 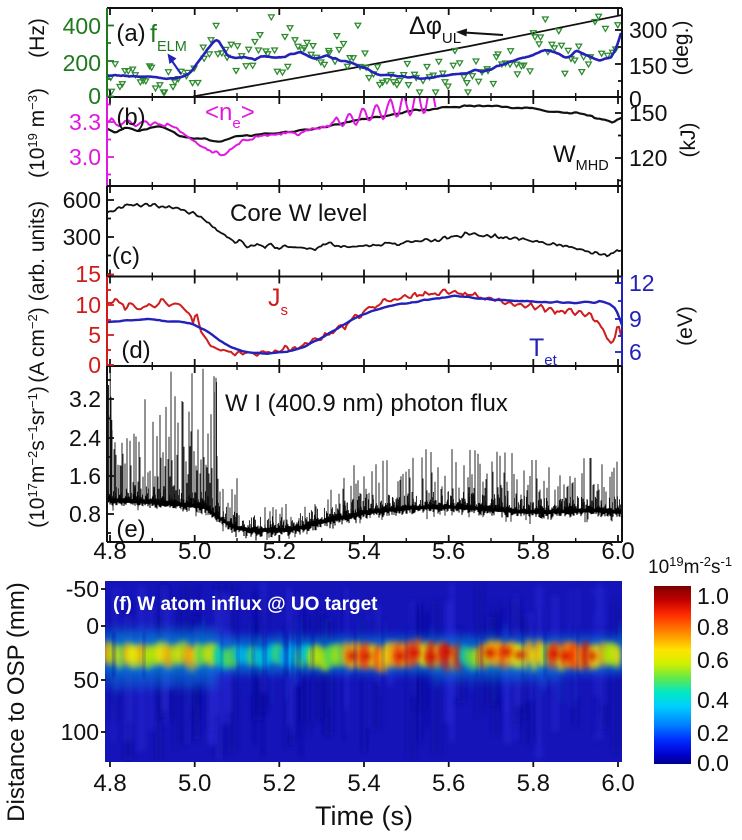 What do you see at coordinates (85, 438) in the screenshot?
I see `svg-text: 2.4` at bounding box center [85, 438].